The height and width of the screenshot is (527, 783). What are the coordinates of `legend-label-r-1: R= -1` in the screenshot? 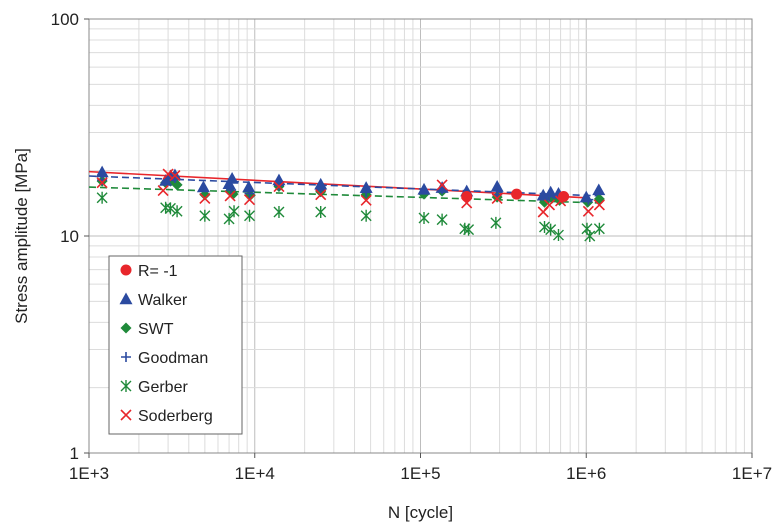 It's located at (158, 271).